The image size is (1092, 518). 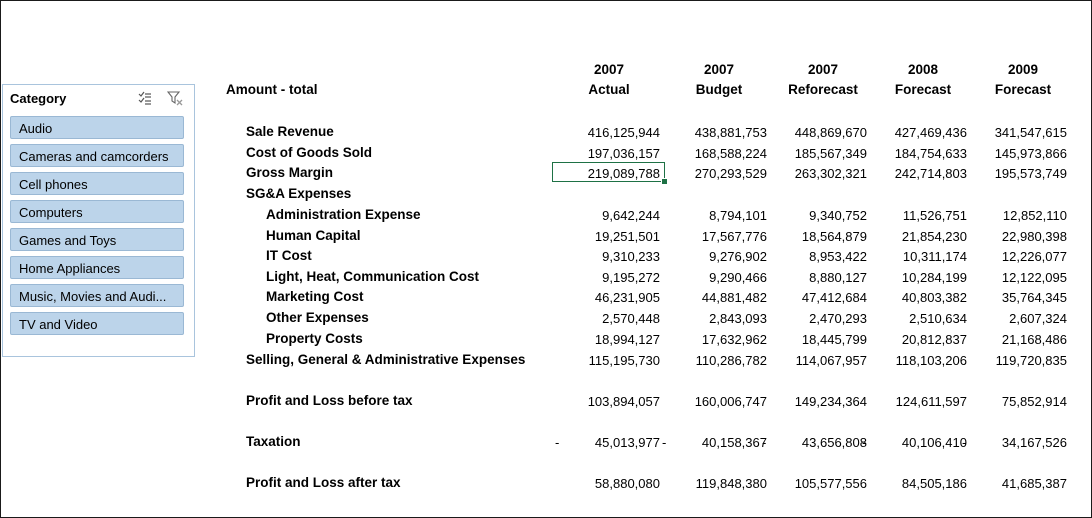 What do you see at coordinates (734, 339) in the screenshot?
I see `value-cell: 17,632,962` at bounding box center [734, 339].